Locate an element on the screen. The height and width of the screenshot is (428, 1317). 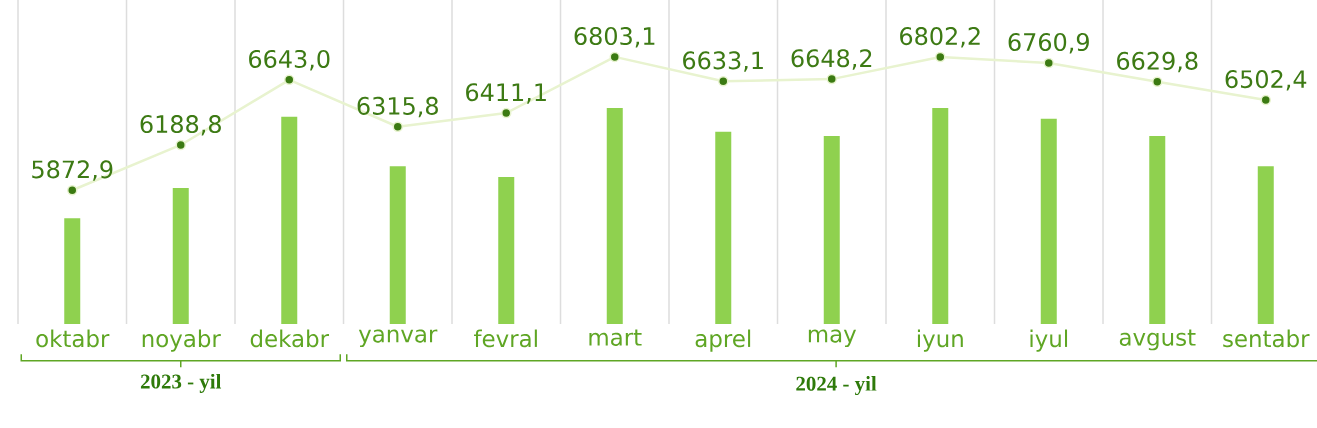
x-tick-label: sentabr is located at coordinates (1266, 338).